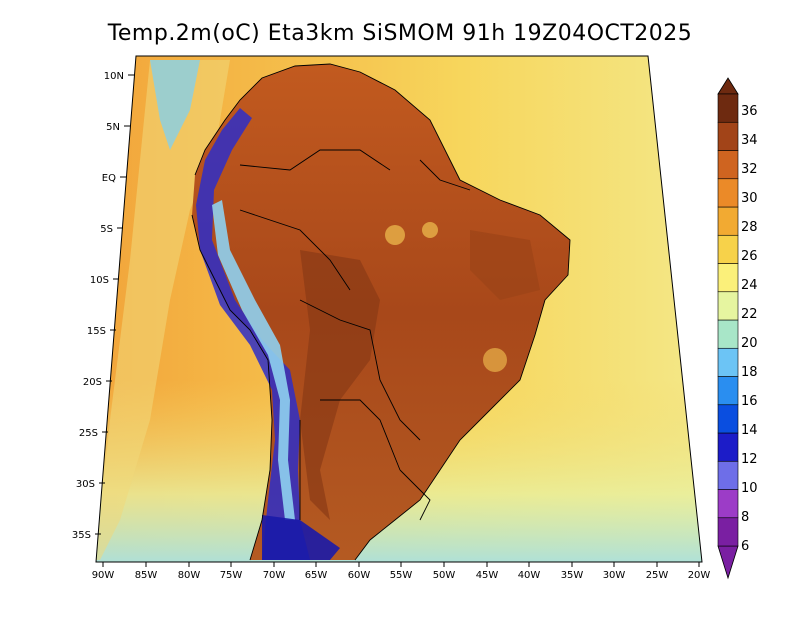  I want to click on lat-tick-label: 35S, so click(81, 535).